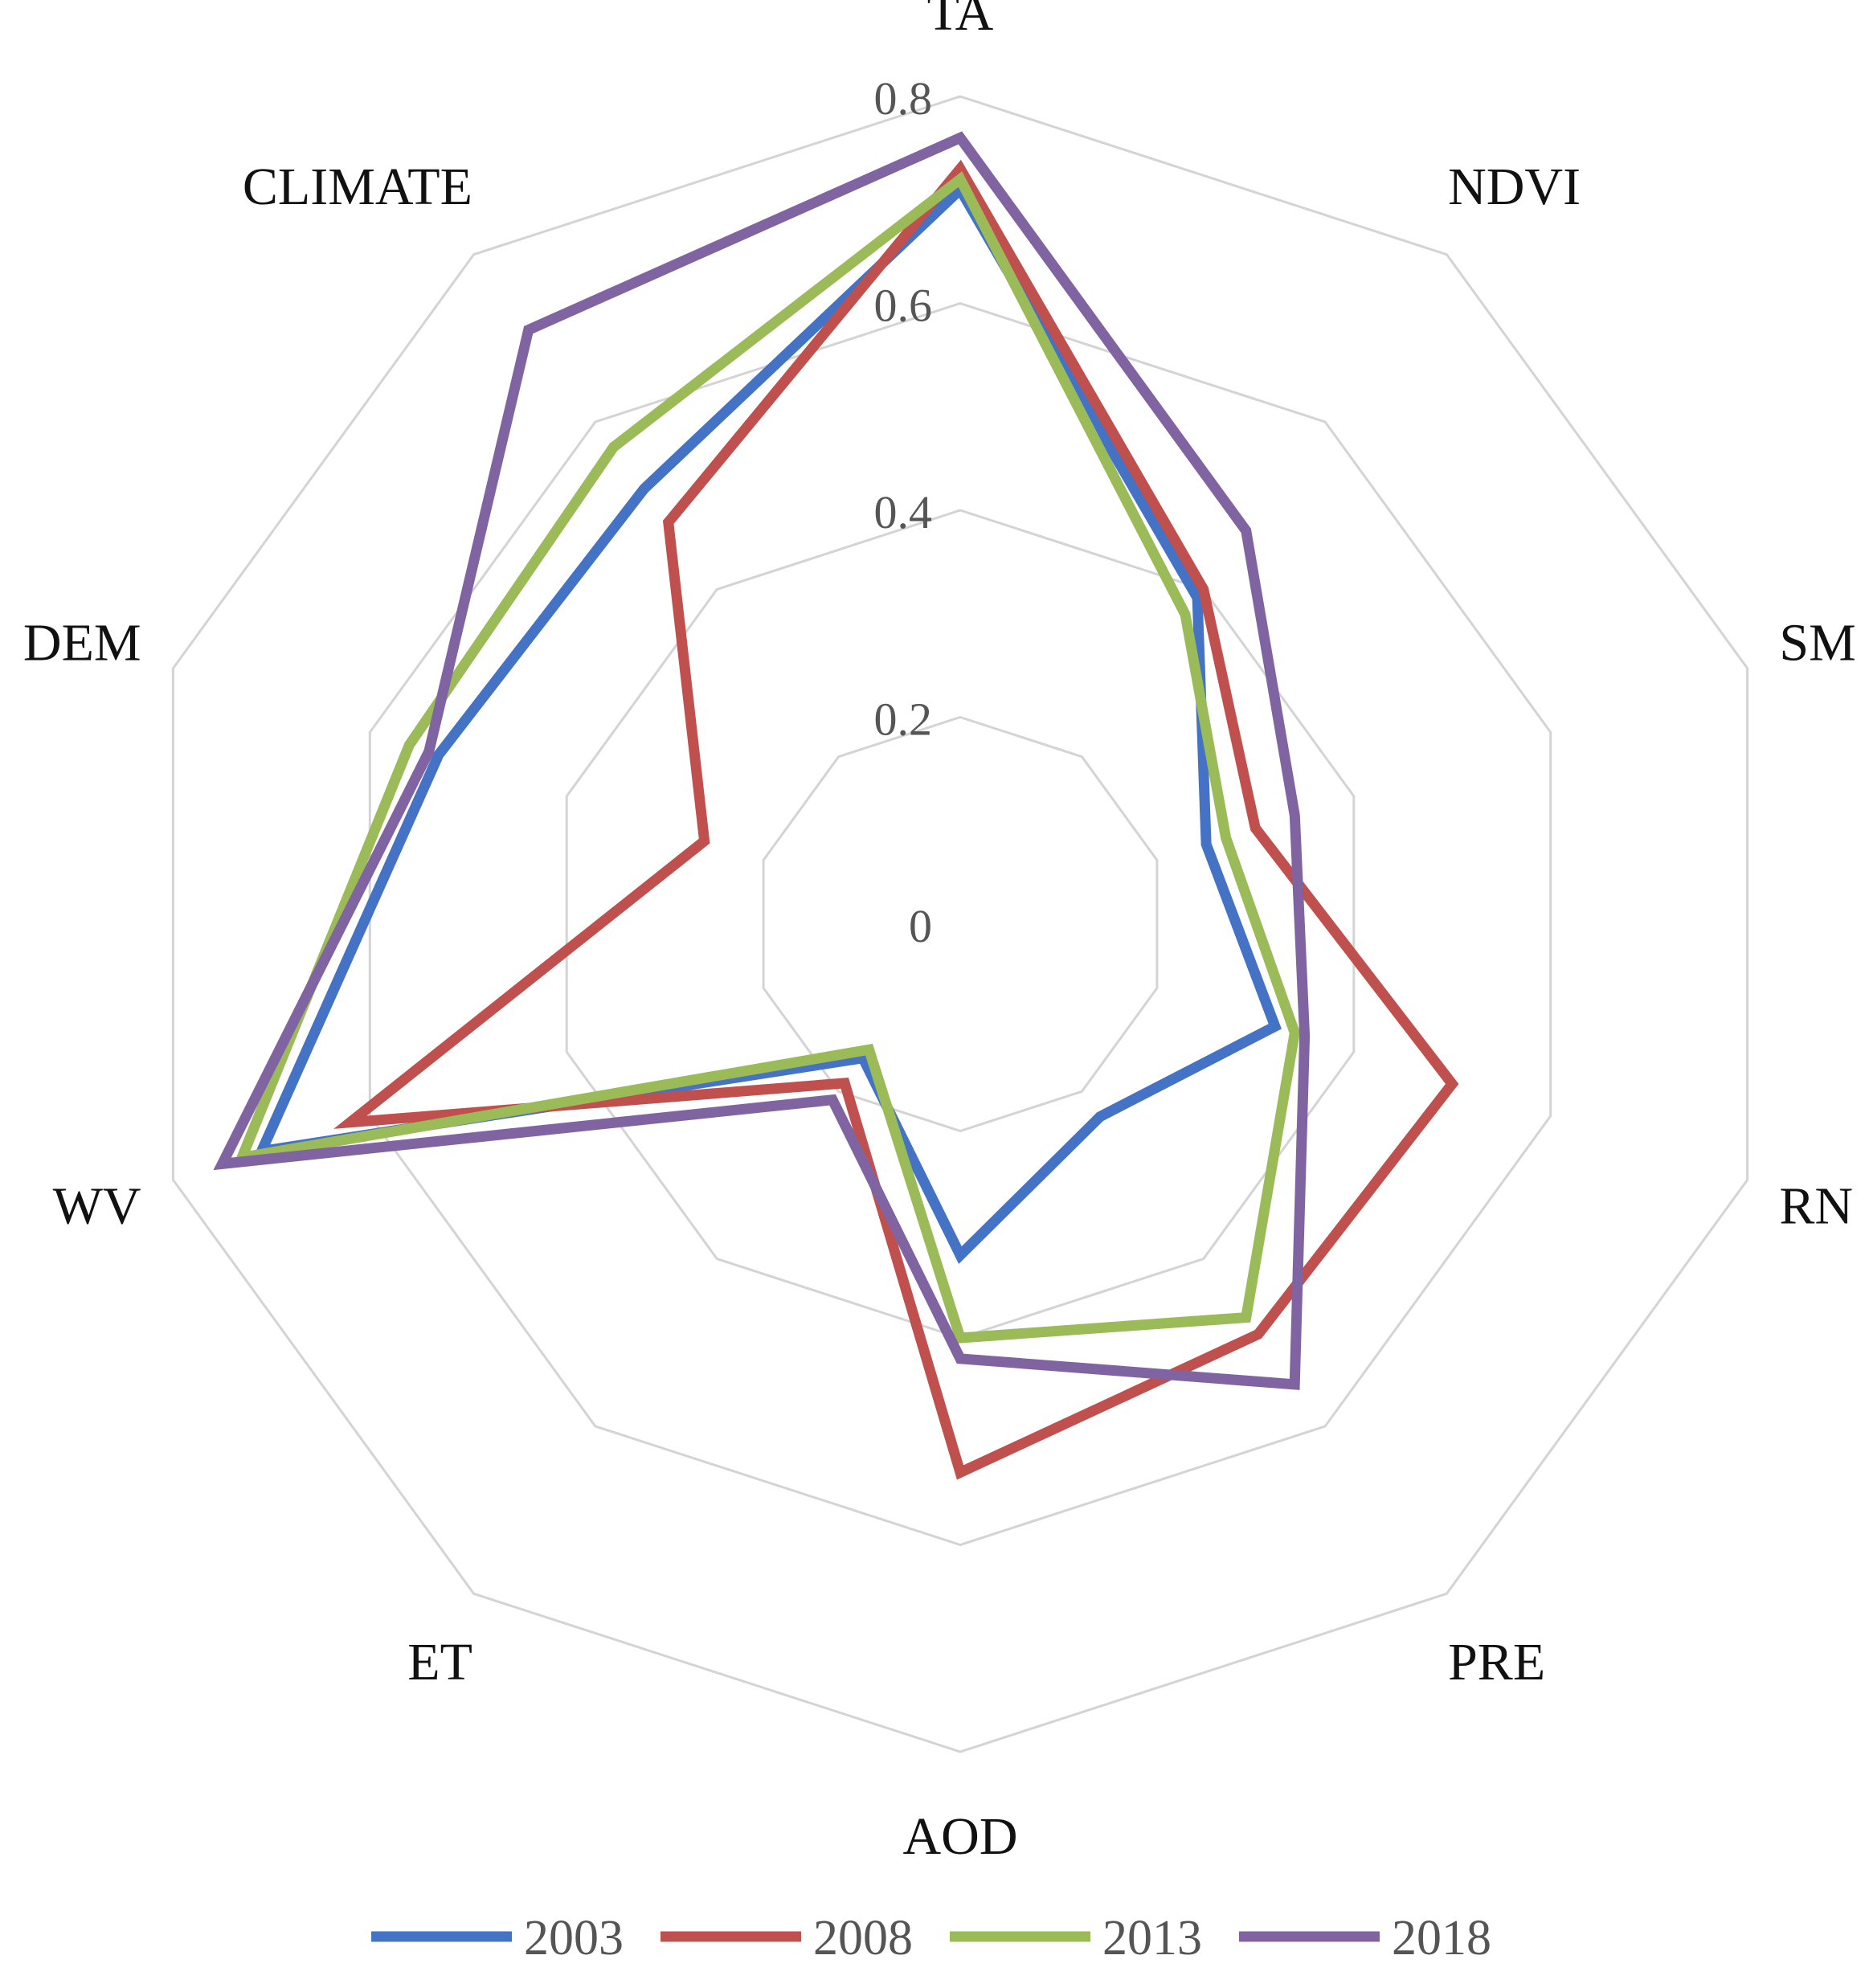 Image resolution: width=1865 pixels, height=1988 pixels. I want to click on tick-label: 0.8, so click(904, 99).